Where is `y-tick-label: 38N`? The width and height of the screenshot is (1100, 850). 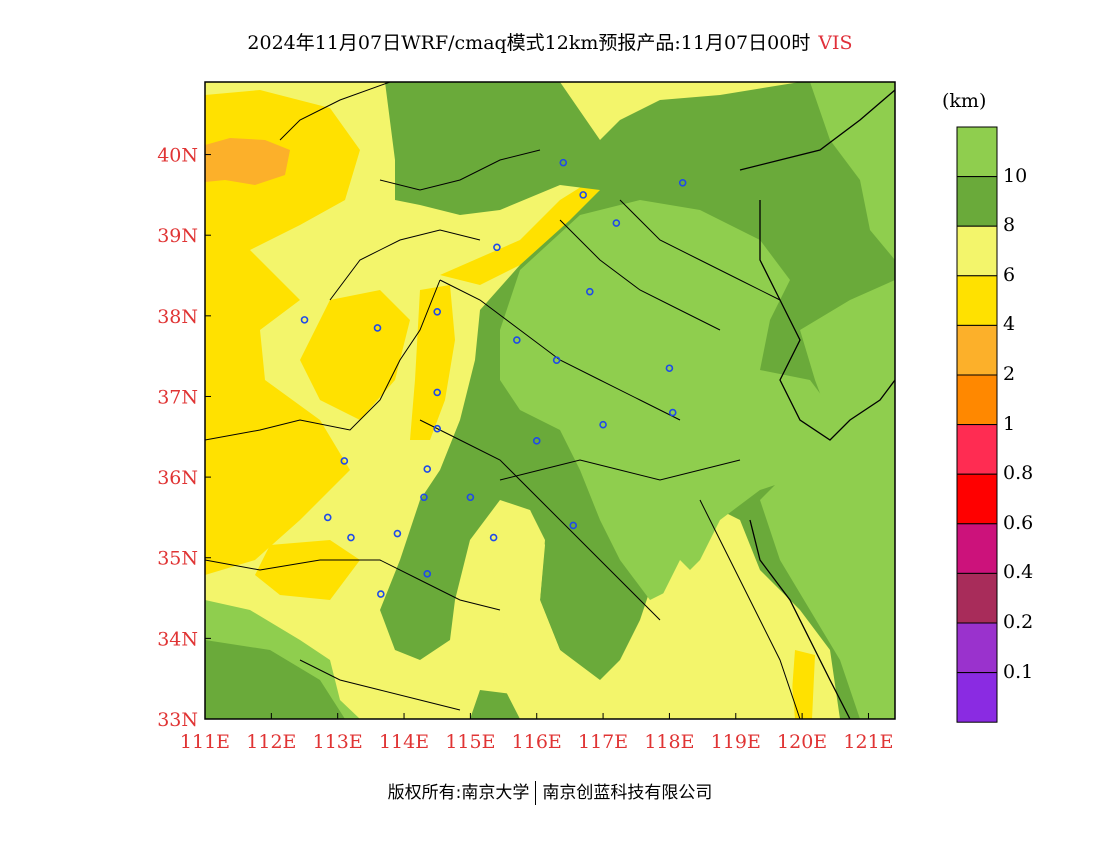 y-tick-label: 38N is located at coordinates (177, 317).